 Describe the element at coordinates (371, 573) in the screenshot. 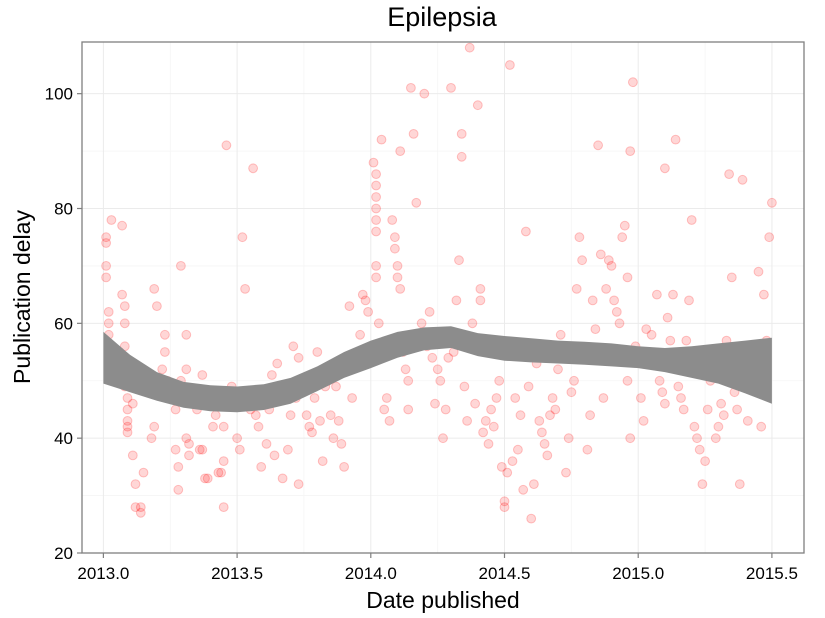

I see `x-tick-label: 2014.0` at that location.